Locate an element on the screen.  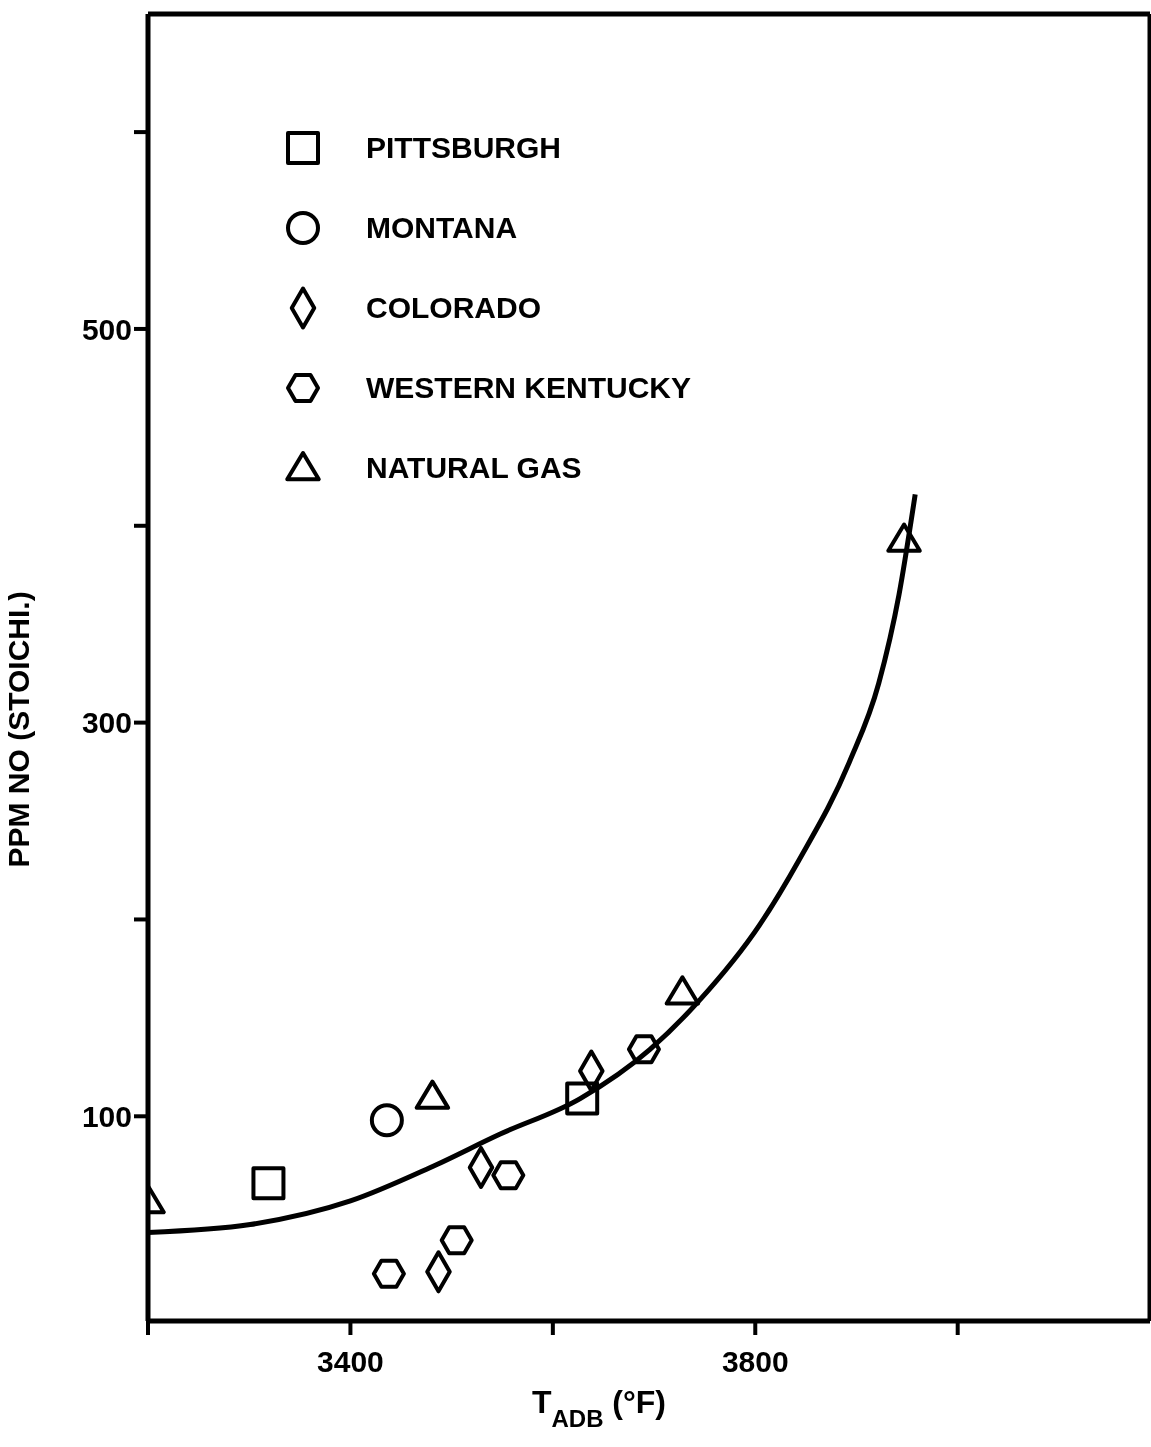
legend-label: NATURAL GAS is located at coordinates (474, 468).